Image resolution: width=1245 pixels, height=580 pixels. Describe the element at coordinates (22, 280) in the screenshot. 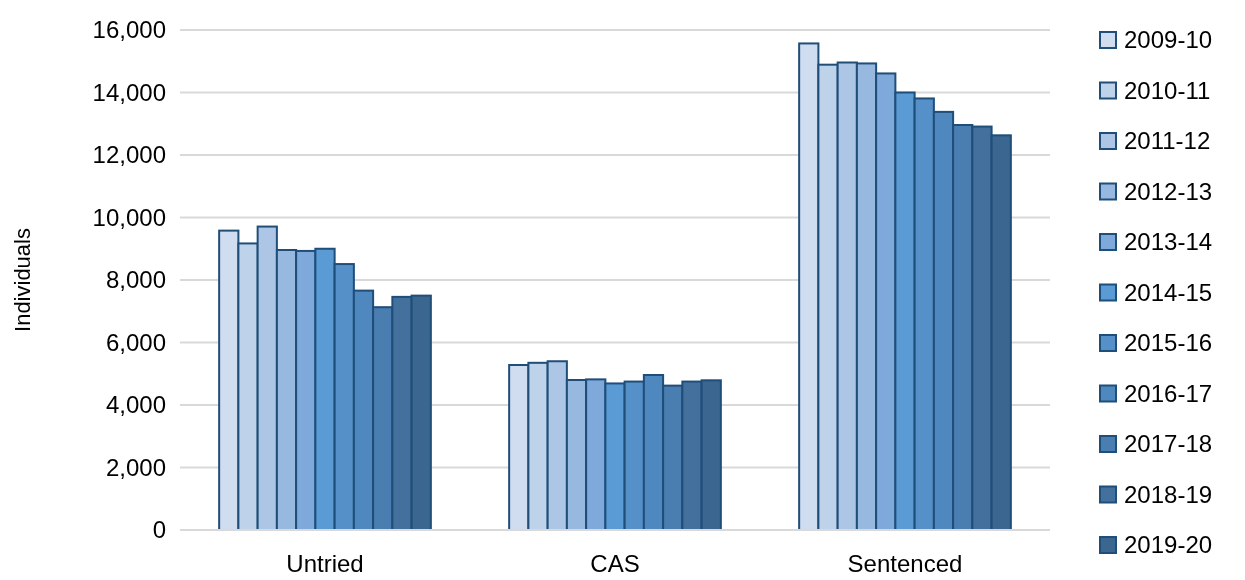

I see `y-axis-title: Individuals` at that location.